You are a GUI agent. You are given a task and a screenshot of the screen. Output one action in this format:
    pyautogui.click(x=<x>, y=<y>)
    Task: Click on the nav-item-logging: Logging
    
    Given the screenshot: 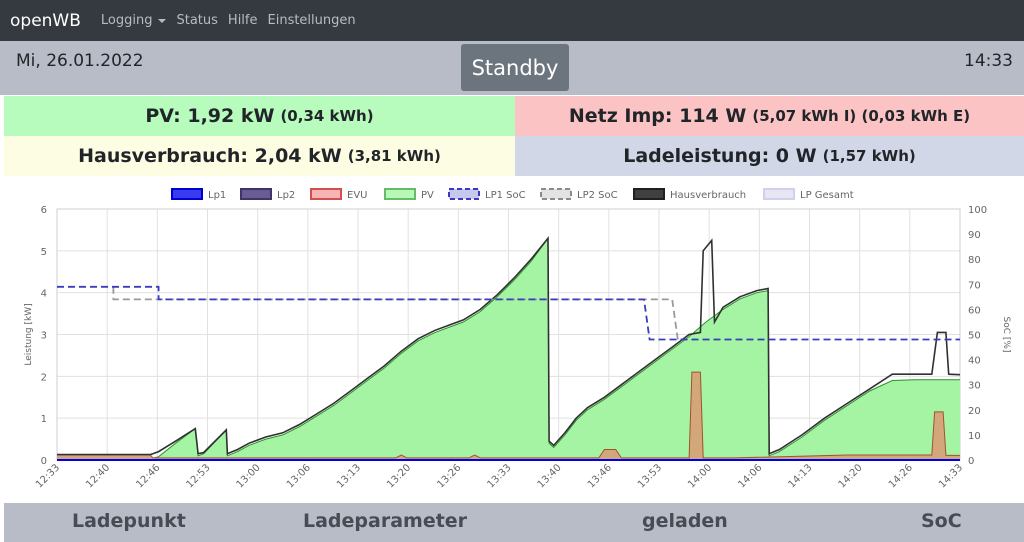 What is the action you would take?
    pyautogui.click(x=134, y=20)
    